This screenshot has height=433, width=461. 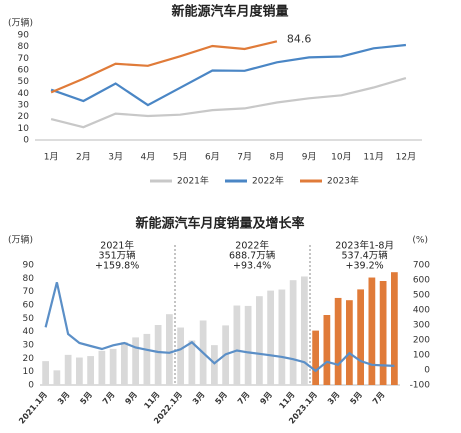 What do you see at coordinates (229, 12) in the screenshot?
I see `chart-title: 新能源汽车月度销量` at bounding box center [229, 12].